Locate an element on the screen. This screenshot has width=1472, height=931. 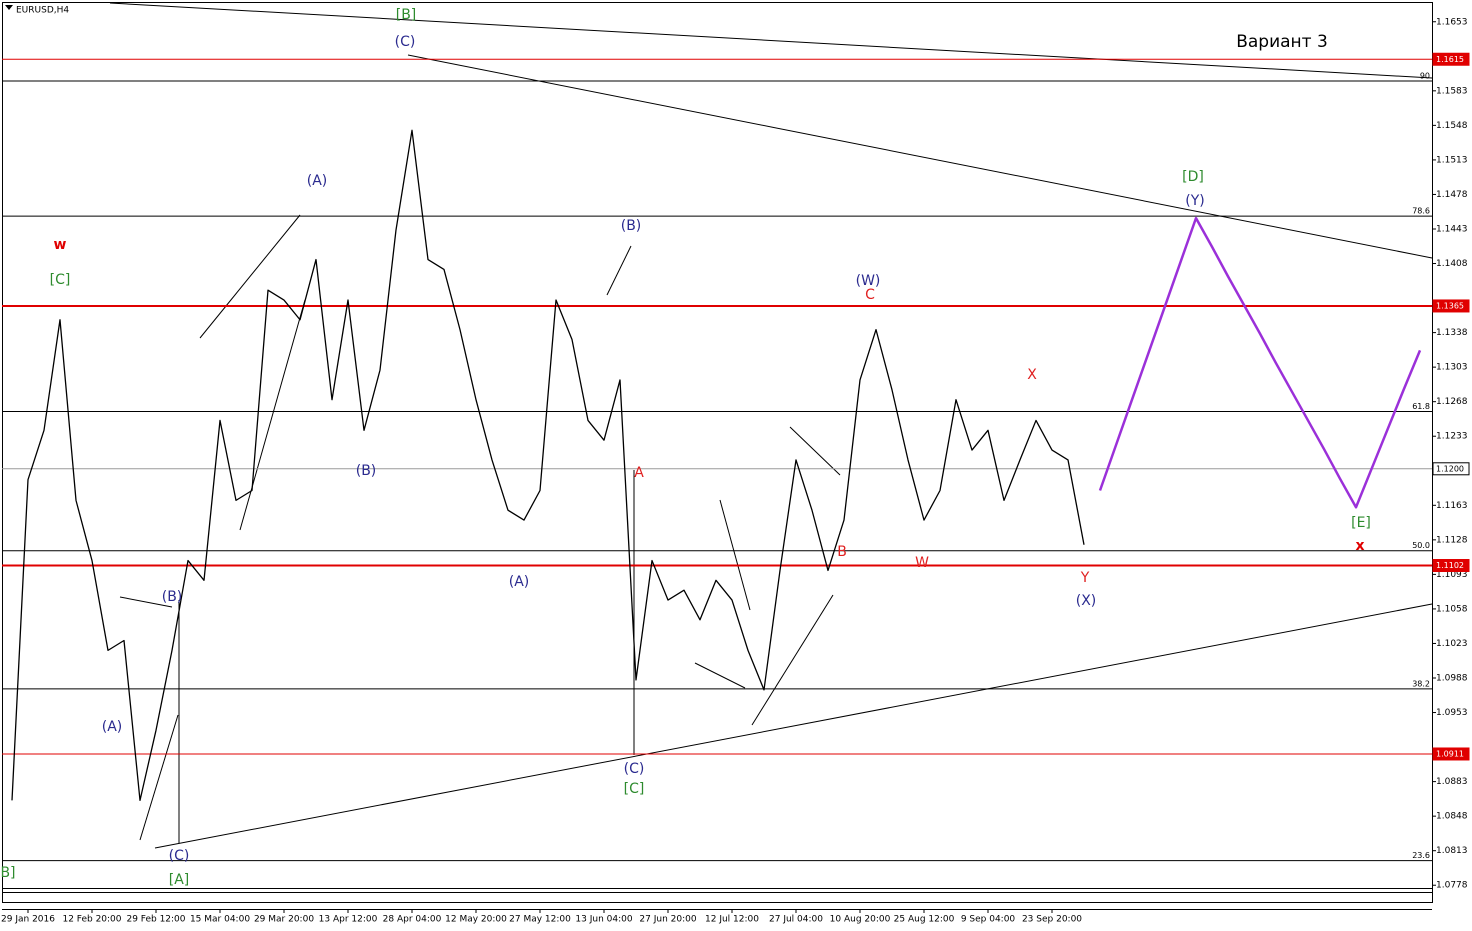
y-tick-label: 1.1233 is located at coordinates (1452, 437).